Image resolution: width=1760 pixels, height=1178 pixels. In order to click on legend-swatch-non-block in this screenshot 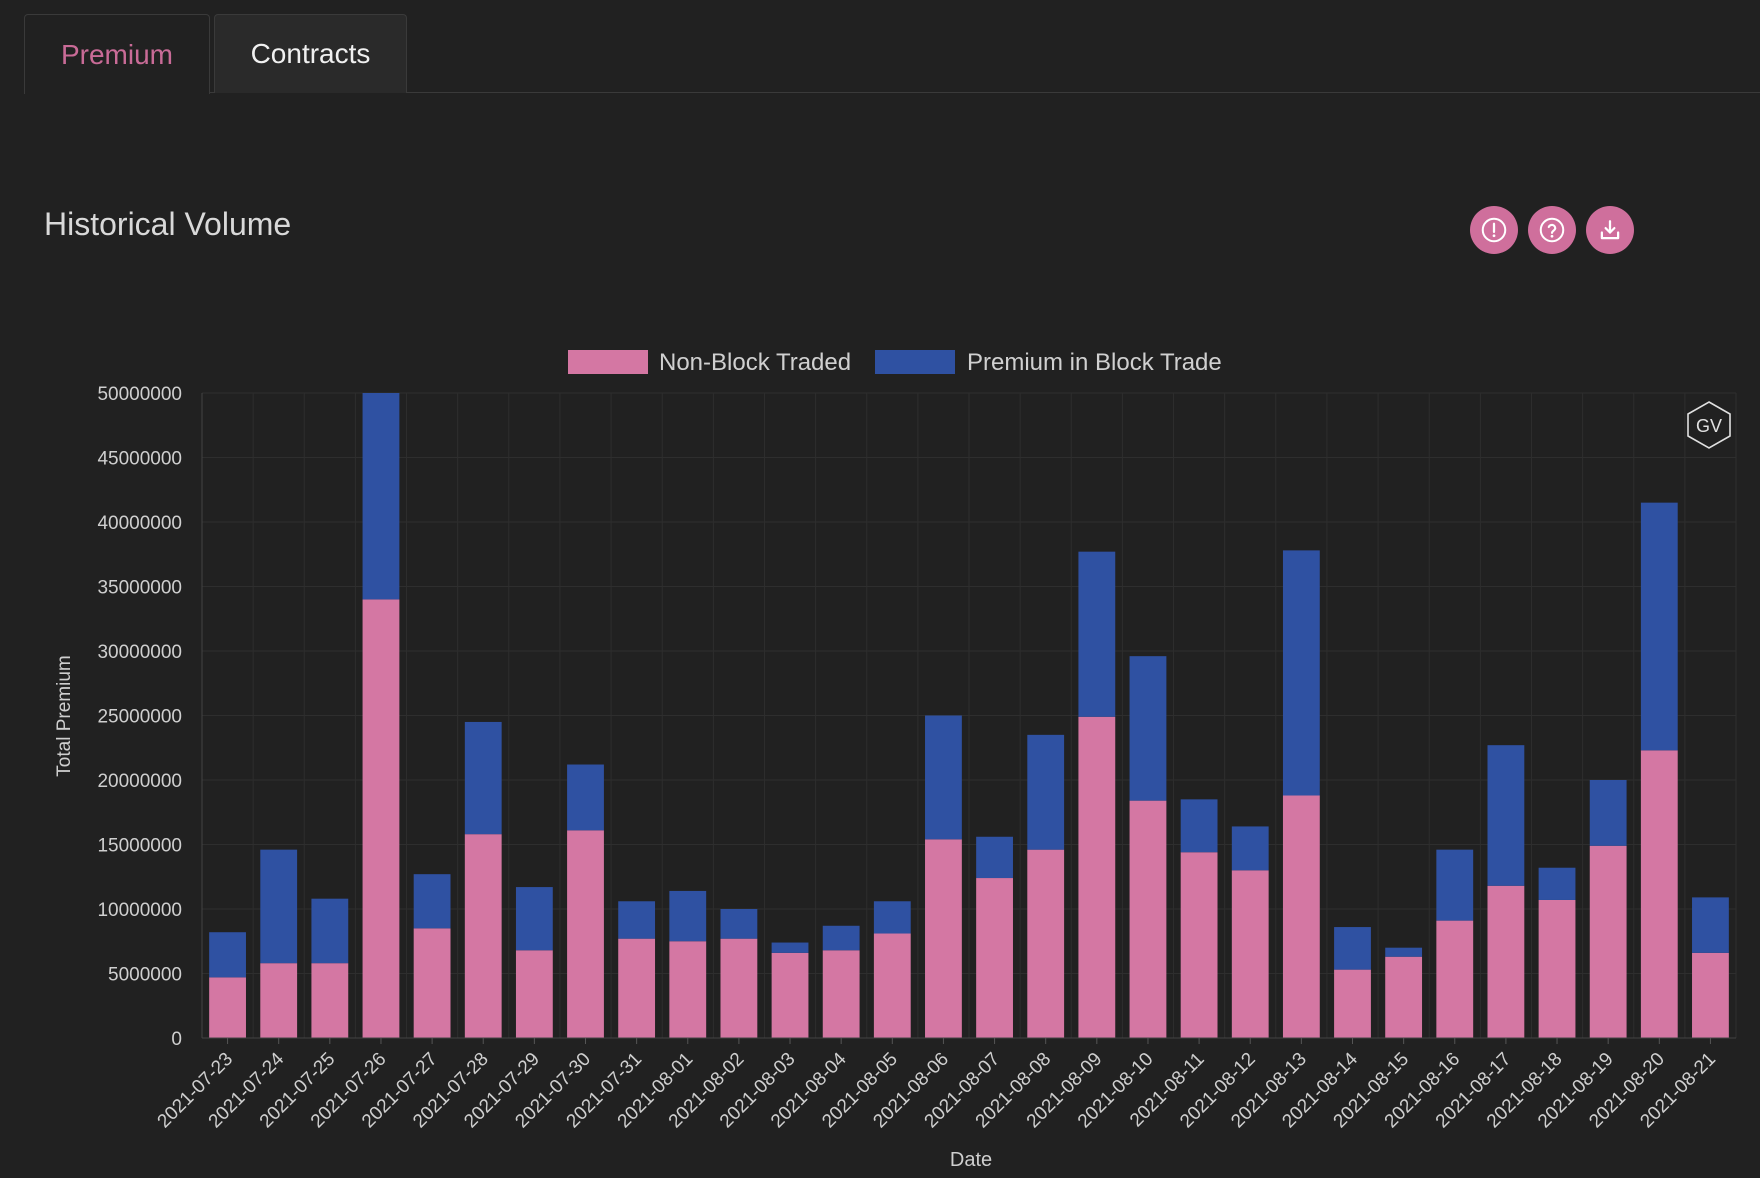, I will do `click(608, 362)`.